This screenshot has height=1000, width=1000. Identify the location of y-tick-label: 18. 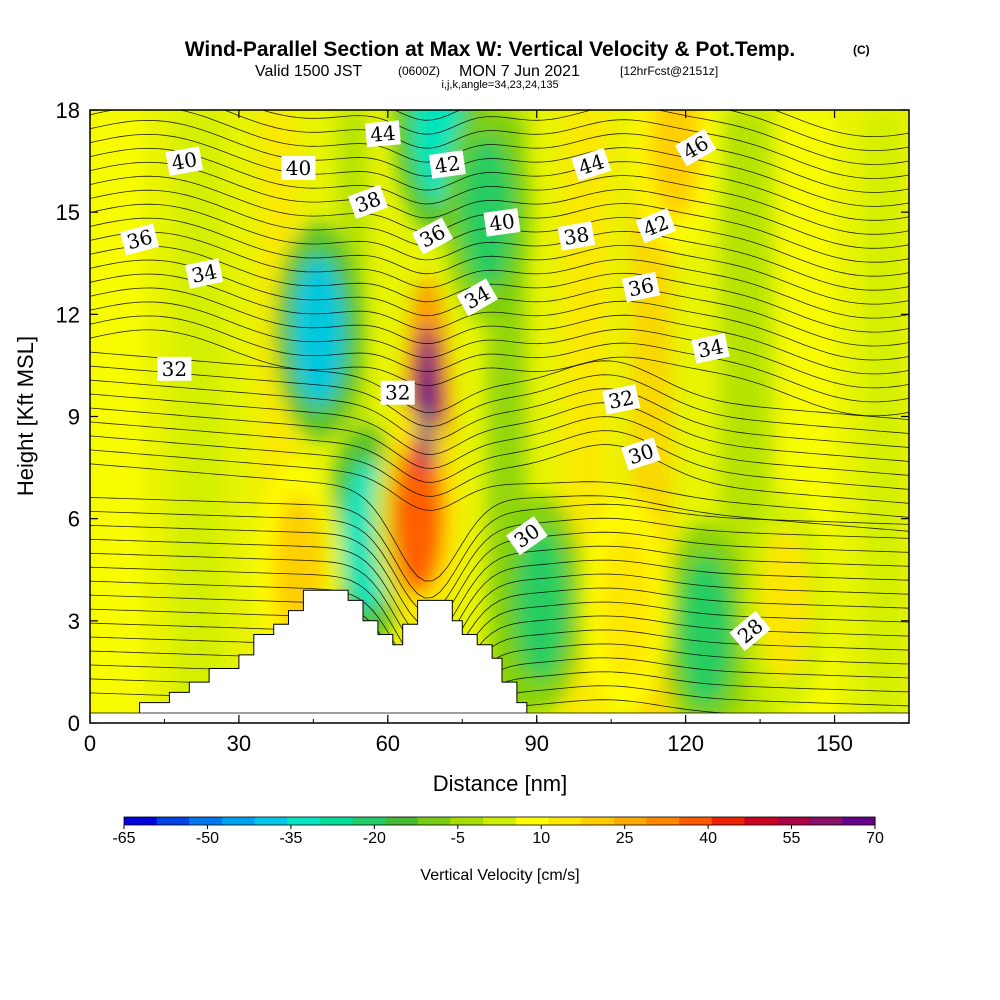
(68, 110).